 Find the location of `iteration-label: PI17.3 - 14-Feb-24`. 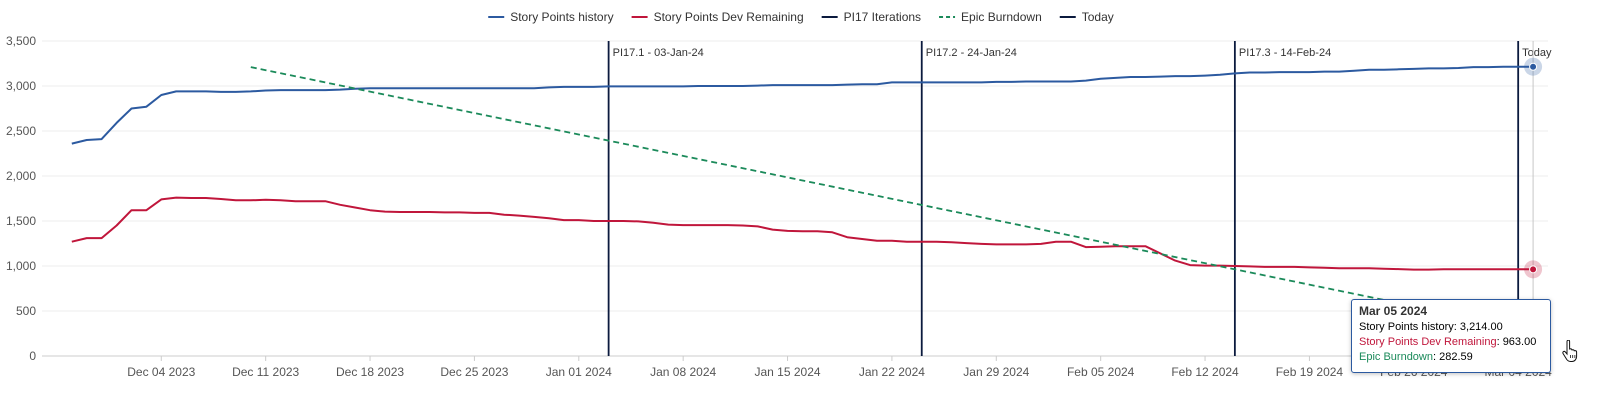

iteration-label: PI17.3 - 14-Feb-24 is located at coordinates (1285, 53).